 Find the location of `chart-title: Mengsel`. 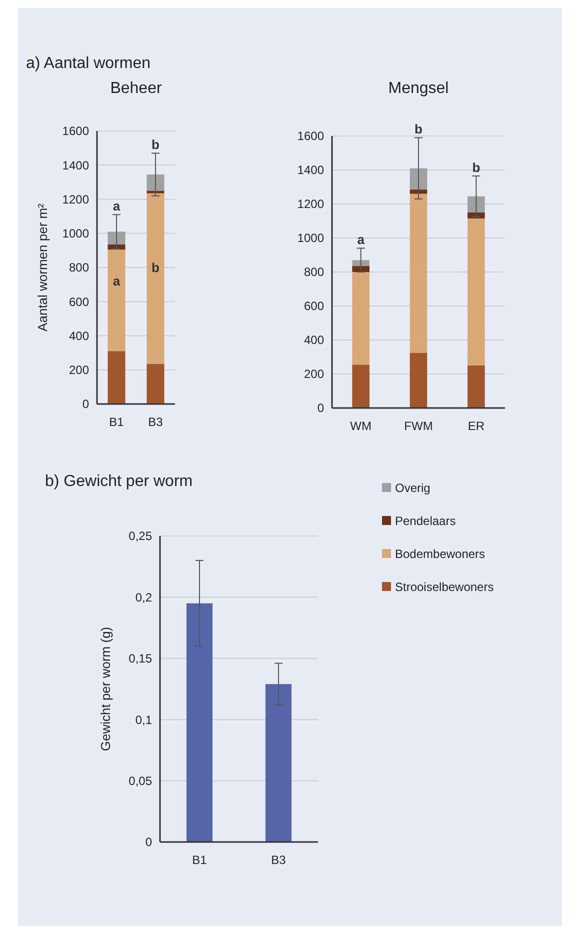

chart-title: Mengsel is located at coordinates (418, 88).